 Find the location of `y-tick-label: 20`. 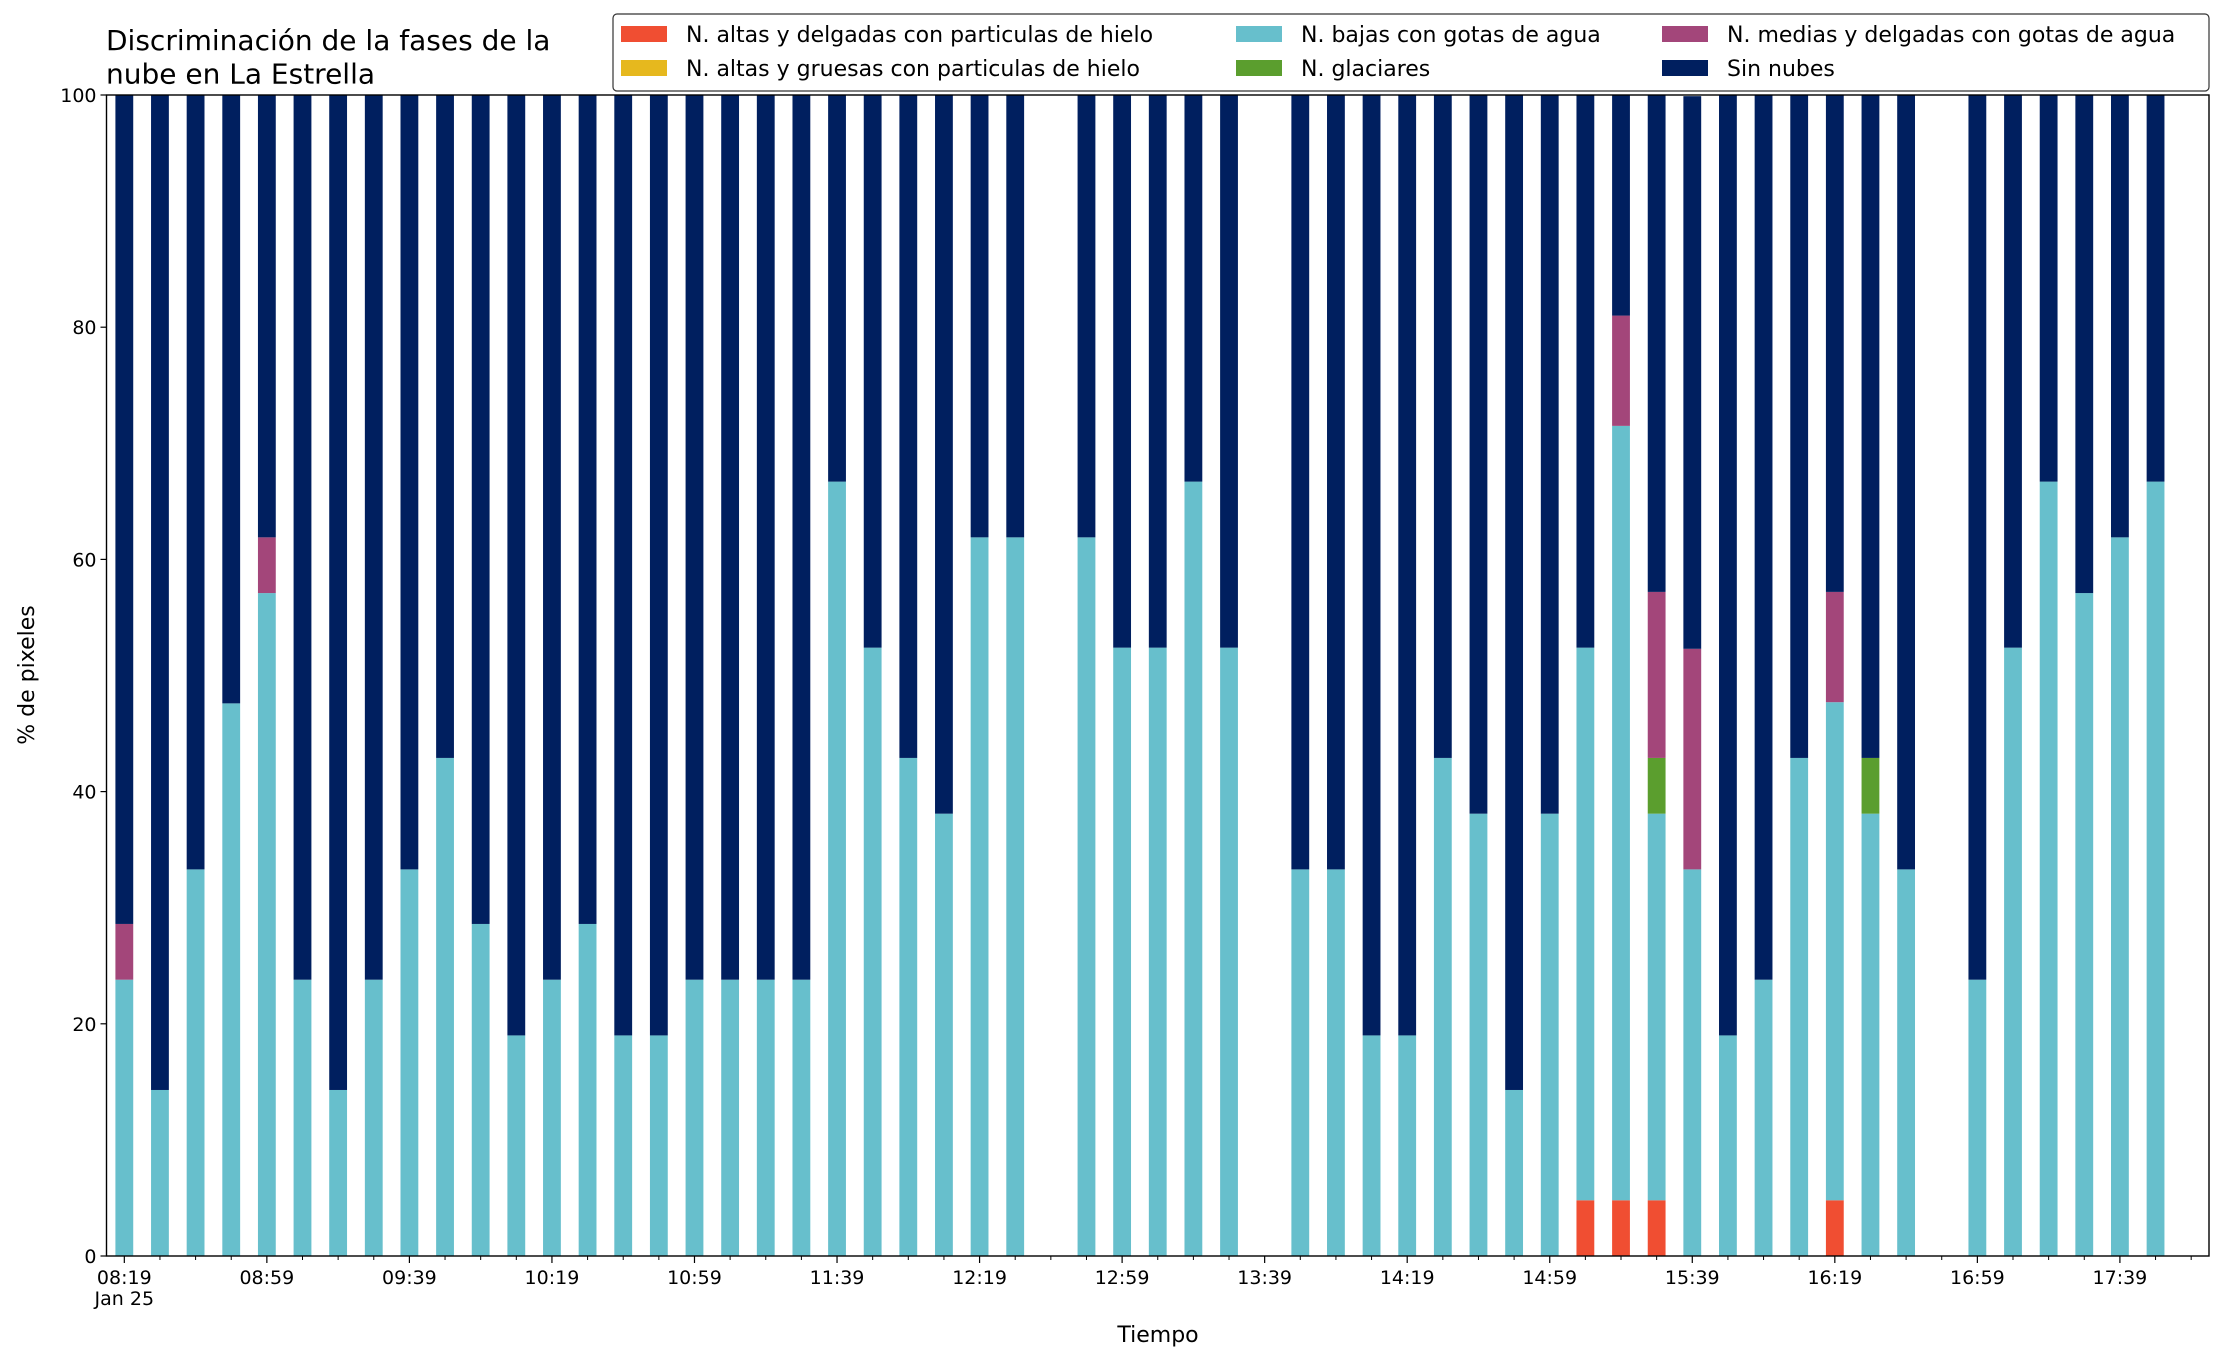

y-tick-label: 20 is located at coordinates (84, 1025).